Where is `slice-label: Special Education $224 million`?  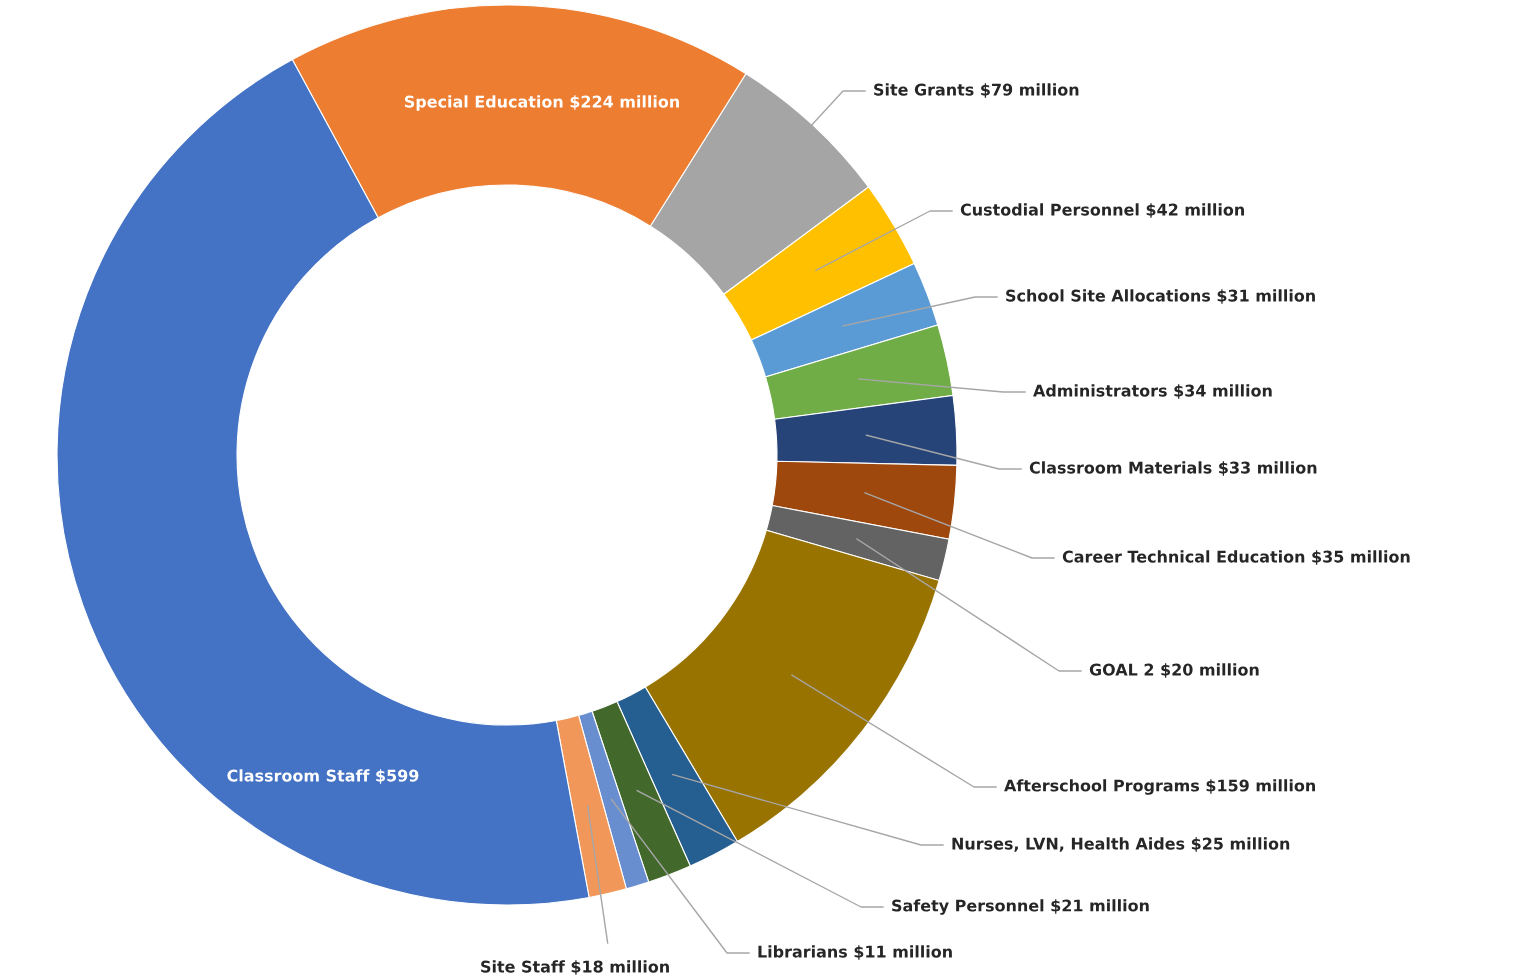 slice-label: Special Education $224 million is located at coordinates (541, 103).